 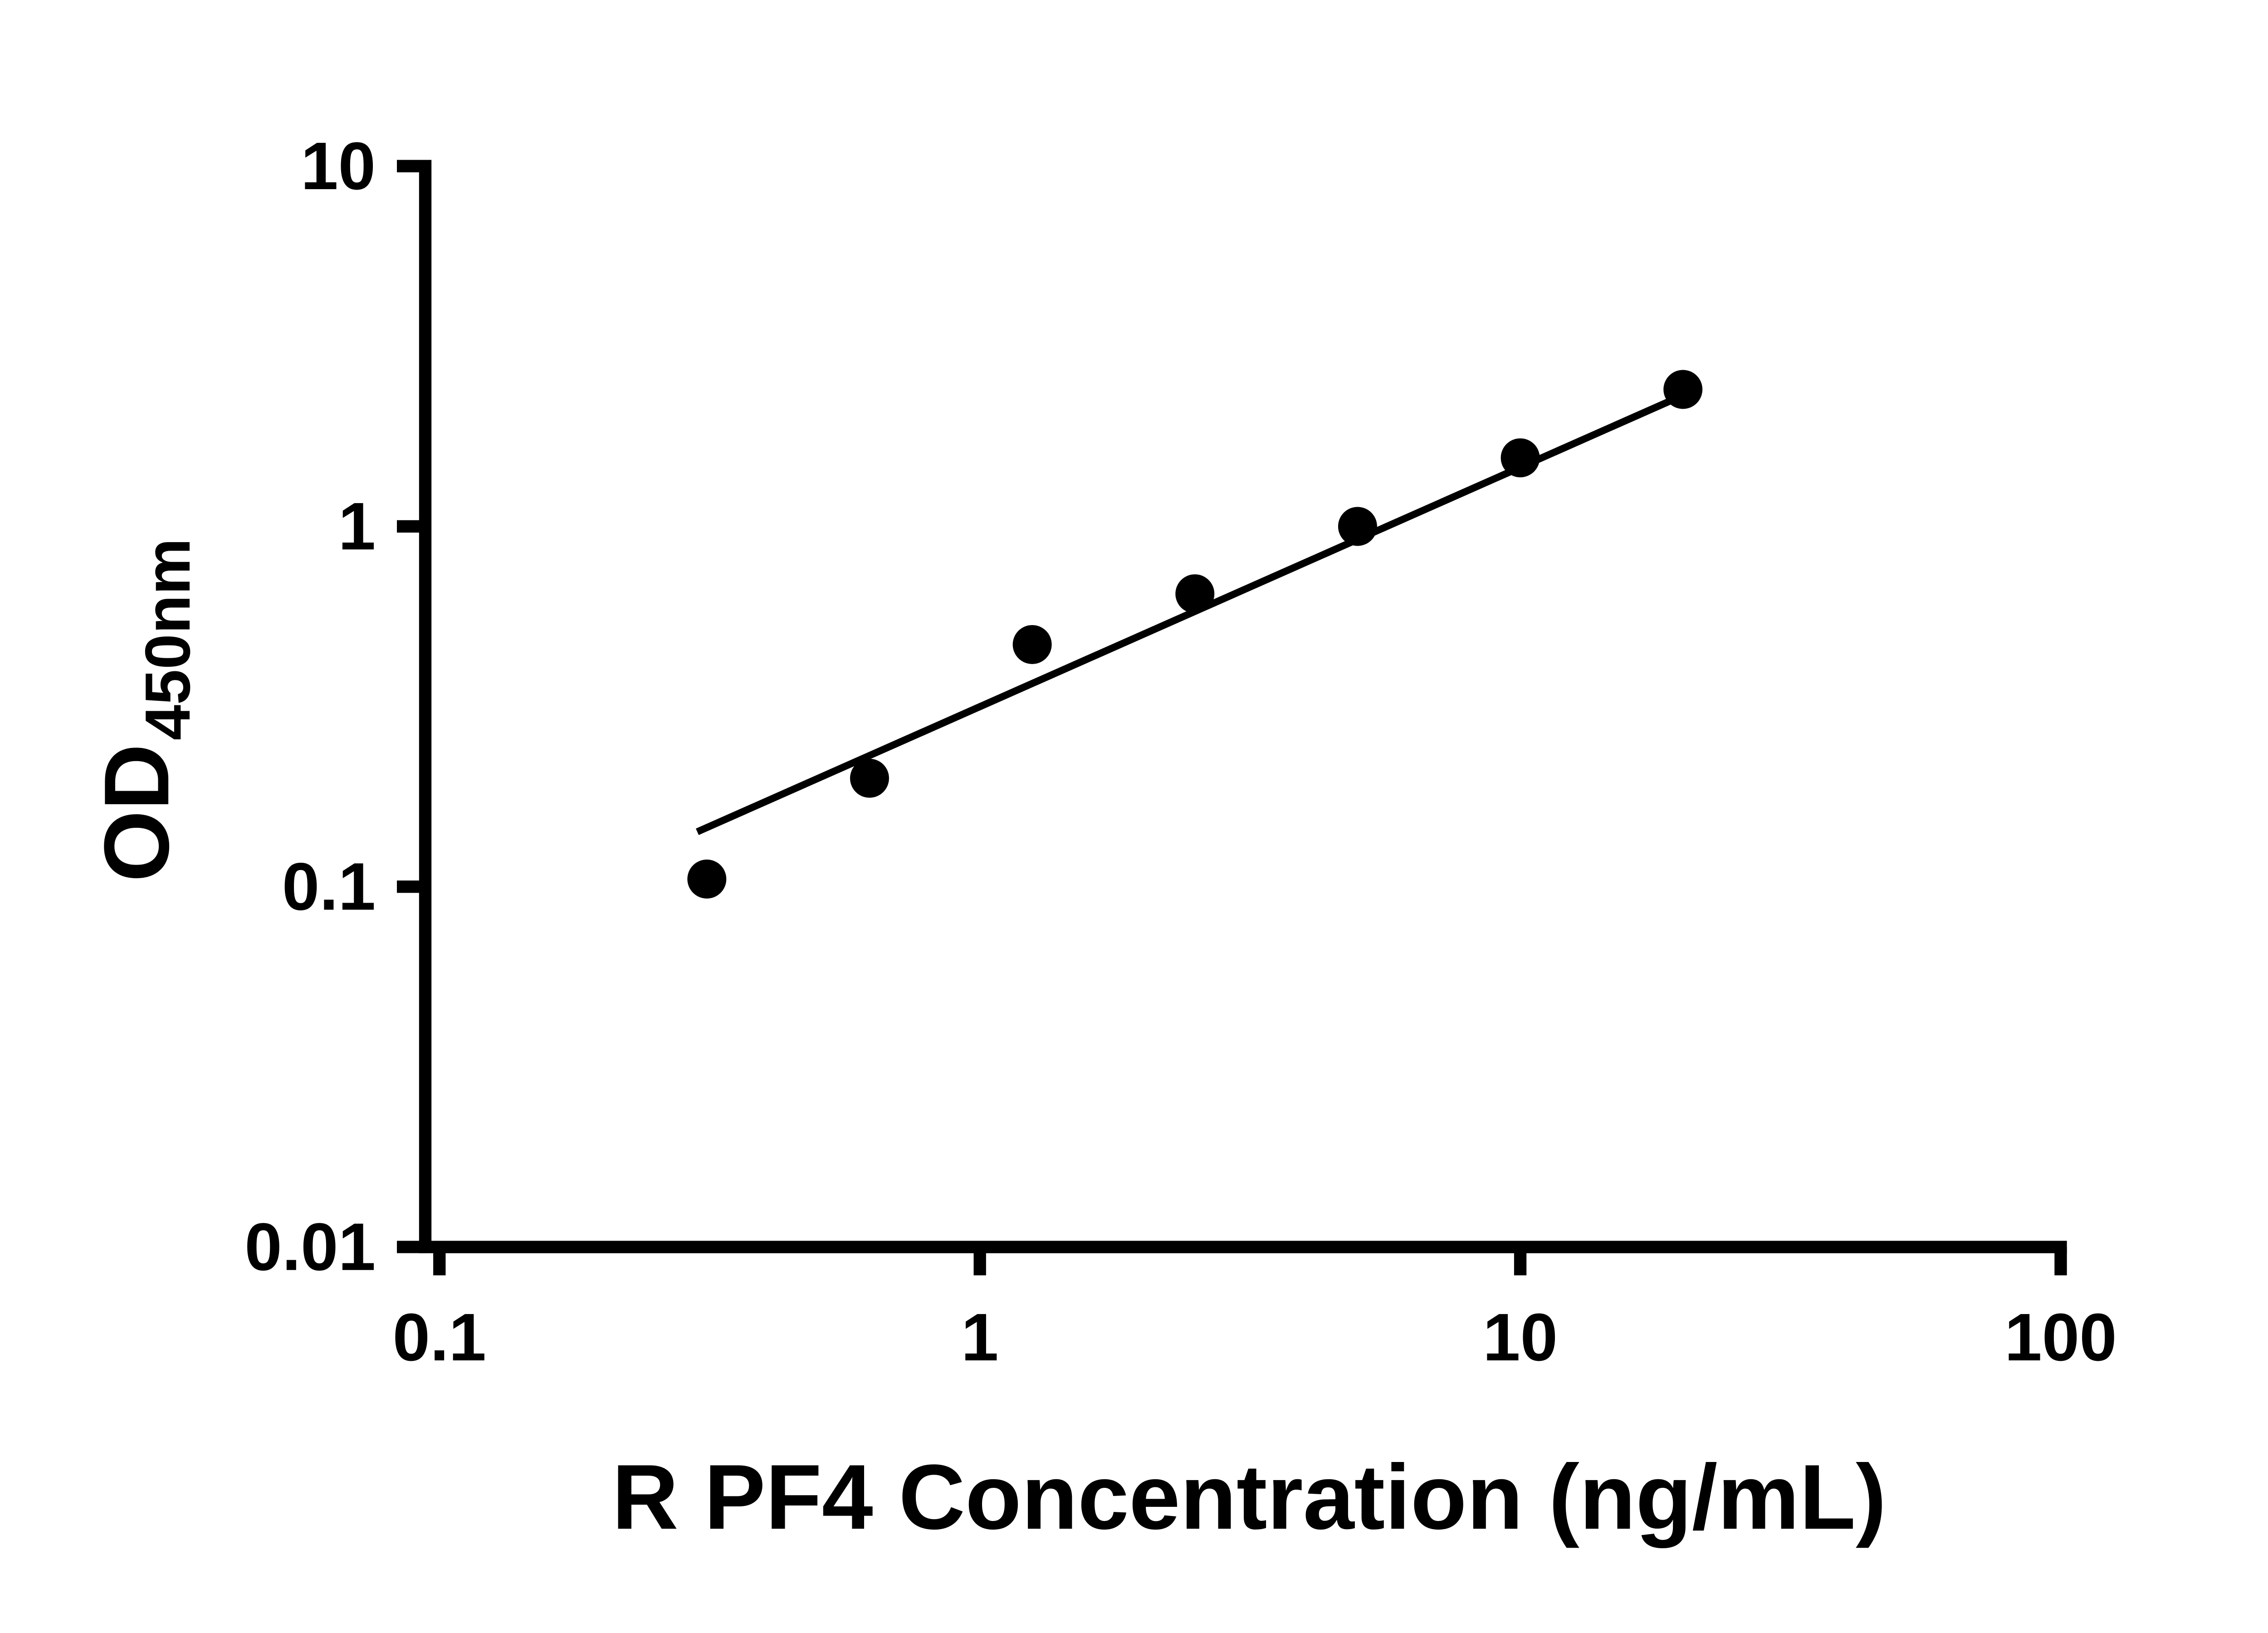 What do you see at coordinates (2061, 1337) in the screenshot?
I see `x-tick-label: 100` at bounding box center [2061, 1337].